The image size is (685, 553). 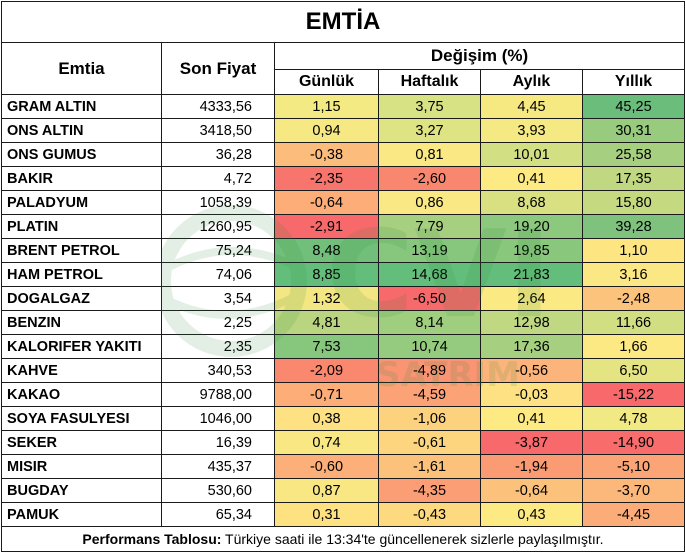 I want to click on weekly-change-cell: 8,14, so click(x=429, y=322).